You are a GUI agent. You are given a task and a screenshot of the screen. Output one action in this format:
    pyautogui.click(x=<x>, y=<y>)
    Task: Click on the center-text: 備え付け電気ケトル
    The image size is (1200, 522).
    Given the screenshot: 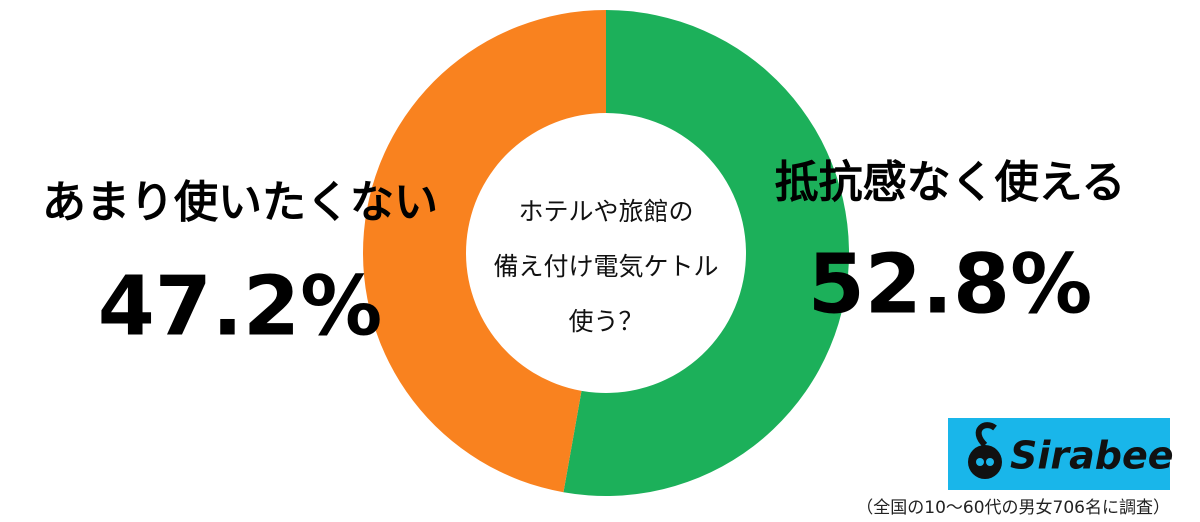 What is the action you would take?
    pyautogui.click(x=605, y=266)
    